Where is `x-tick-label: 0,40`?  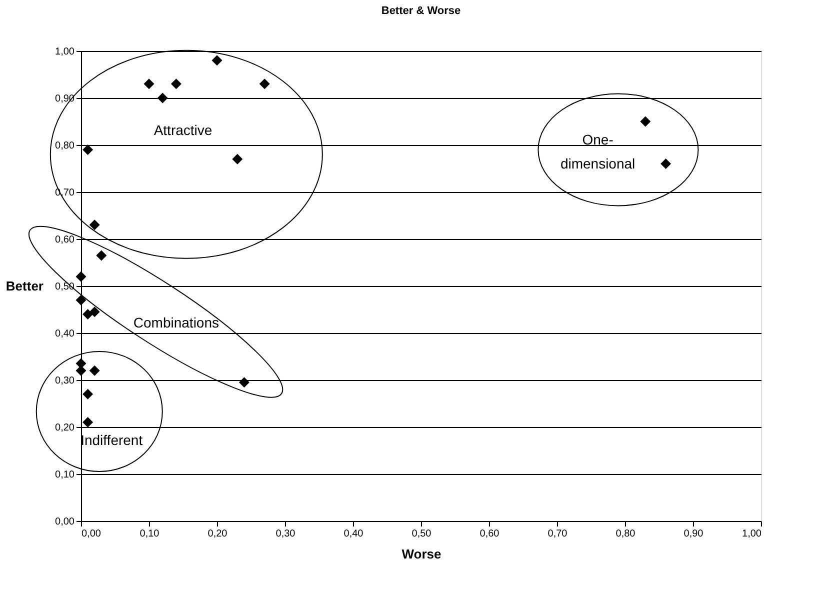 x-tick-label: 0,40 is located at coordinates (354, 534).